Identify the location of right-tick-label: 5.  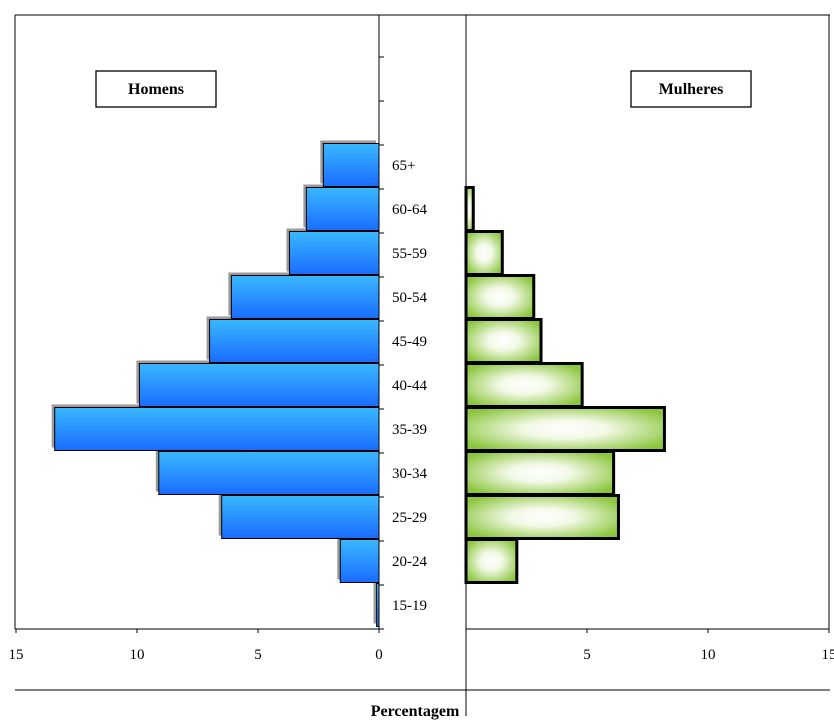
(587, 655).